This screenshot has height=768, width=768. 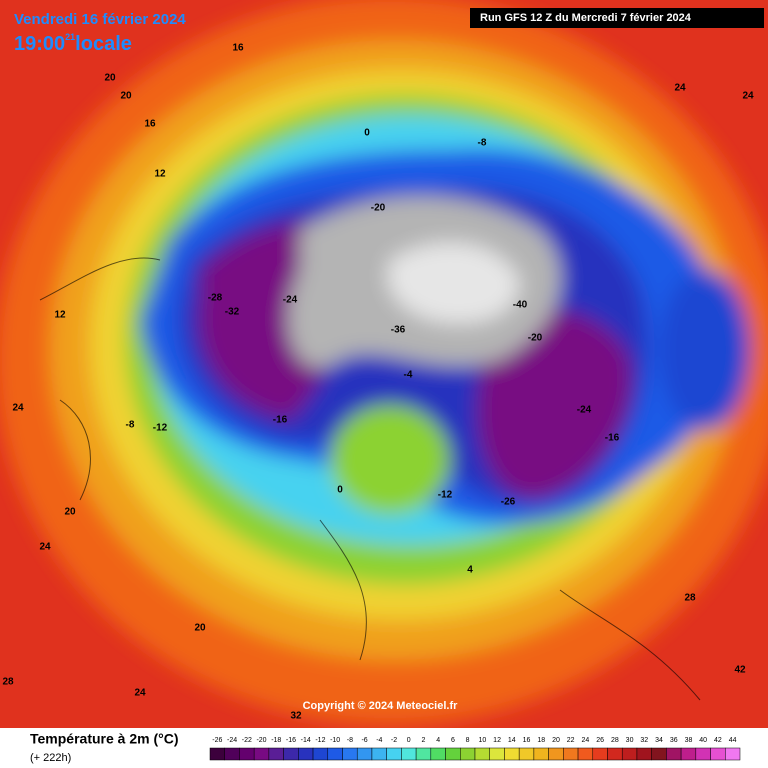 What do you see at coordinates (100, 19) in the screenshot?
I see `date: Vendredi 16 février 2024` at bounding box center [100, 19].